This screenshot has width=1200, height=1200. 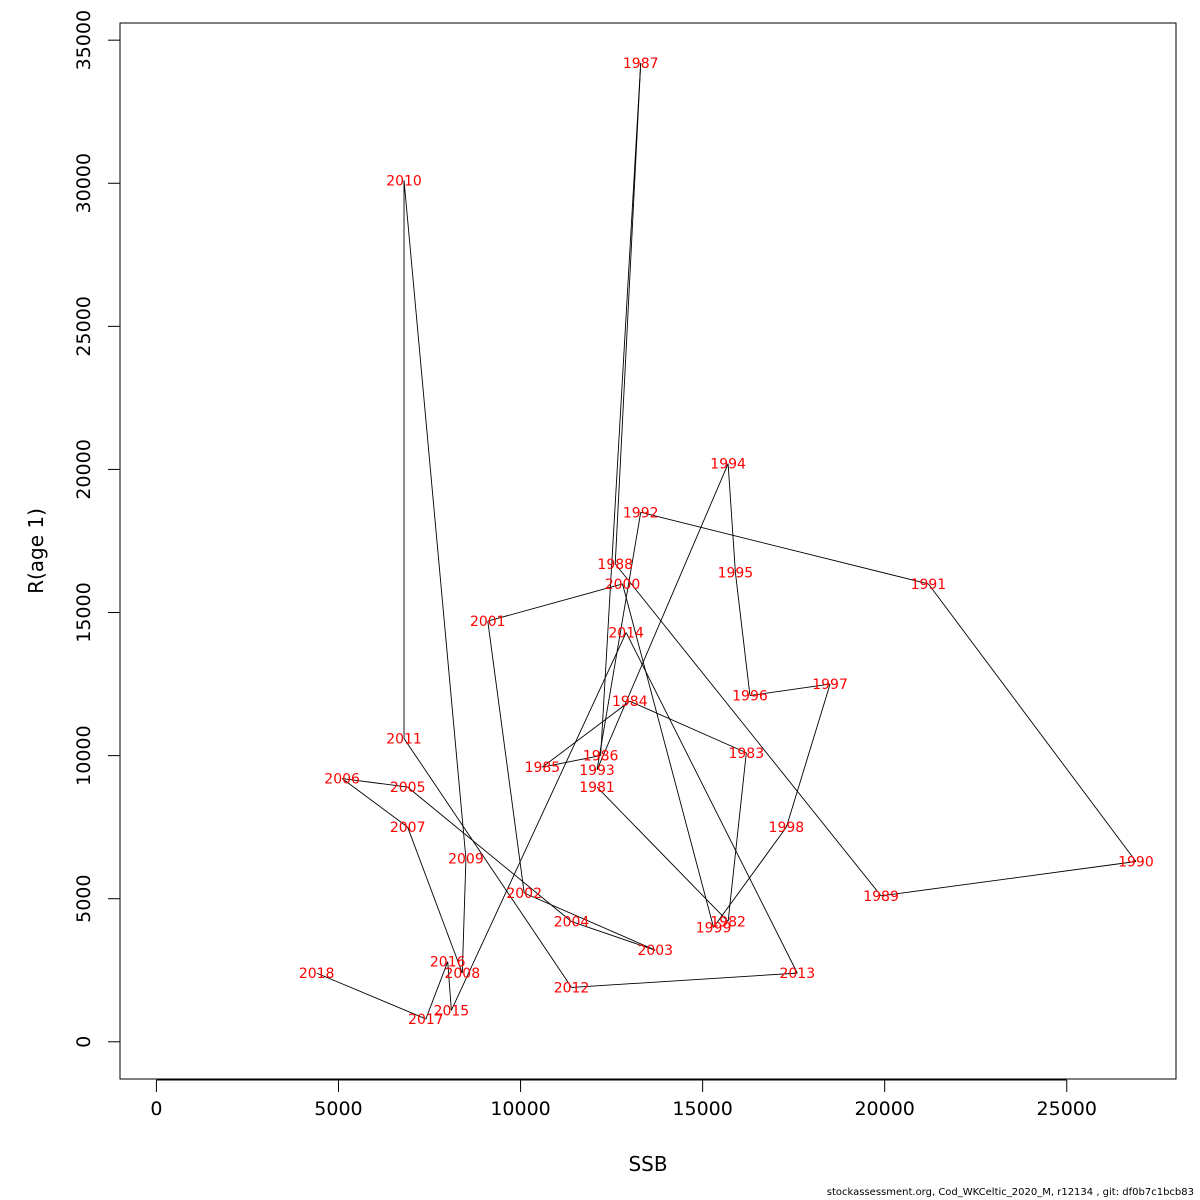 I want to click on y-tick-label: 0, so click(x=84, y=1042).